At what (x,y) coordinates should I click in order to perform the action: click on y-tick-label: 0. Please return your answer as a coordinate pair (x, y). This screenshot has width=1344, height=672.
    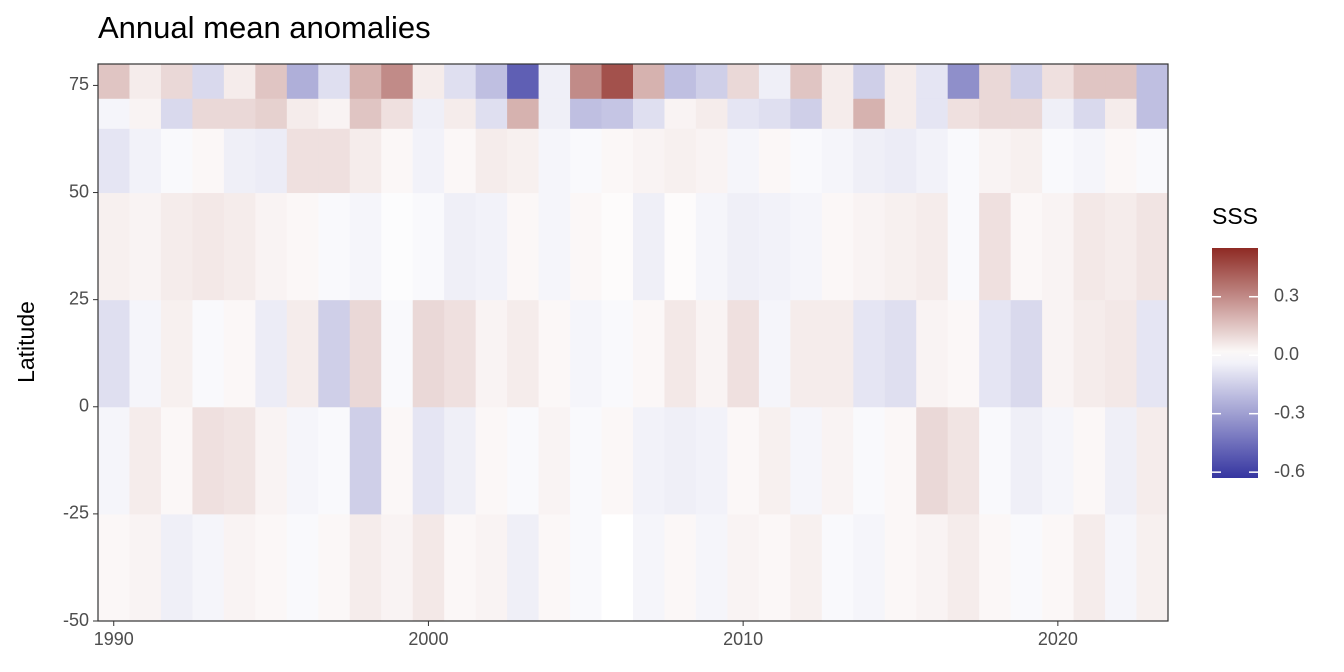
    Looking at the image, I should click on (84, 406).